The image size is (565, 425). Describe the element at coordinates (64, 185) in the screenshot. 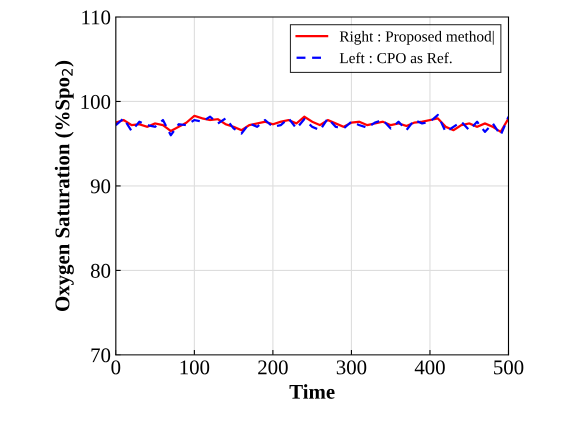

I see `y-axis-title: Oxygen Saturation (%Spo$_{2}$)` at that location.